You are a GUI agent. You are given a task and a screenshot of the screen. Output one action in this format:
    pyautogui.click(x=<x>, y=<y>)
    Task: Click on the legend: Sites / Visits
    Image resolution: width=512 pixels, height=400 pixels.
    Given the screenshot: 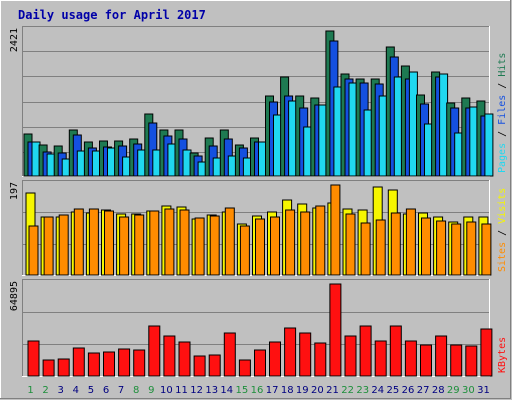 What is the action you would take?
    pyautogui.click(x=502, y=230)
    